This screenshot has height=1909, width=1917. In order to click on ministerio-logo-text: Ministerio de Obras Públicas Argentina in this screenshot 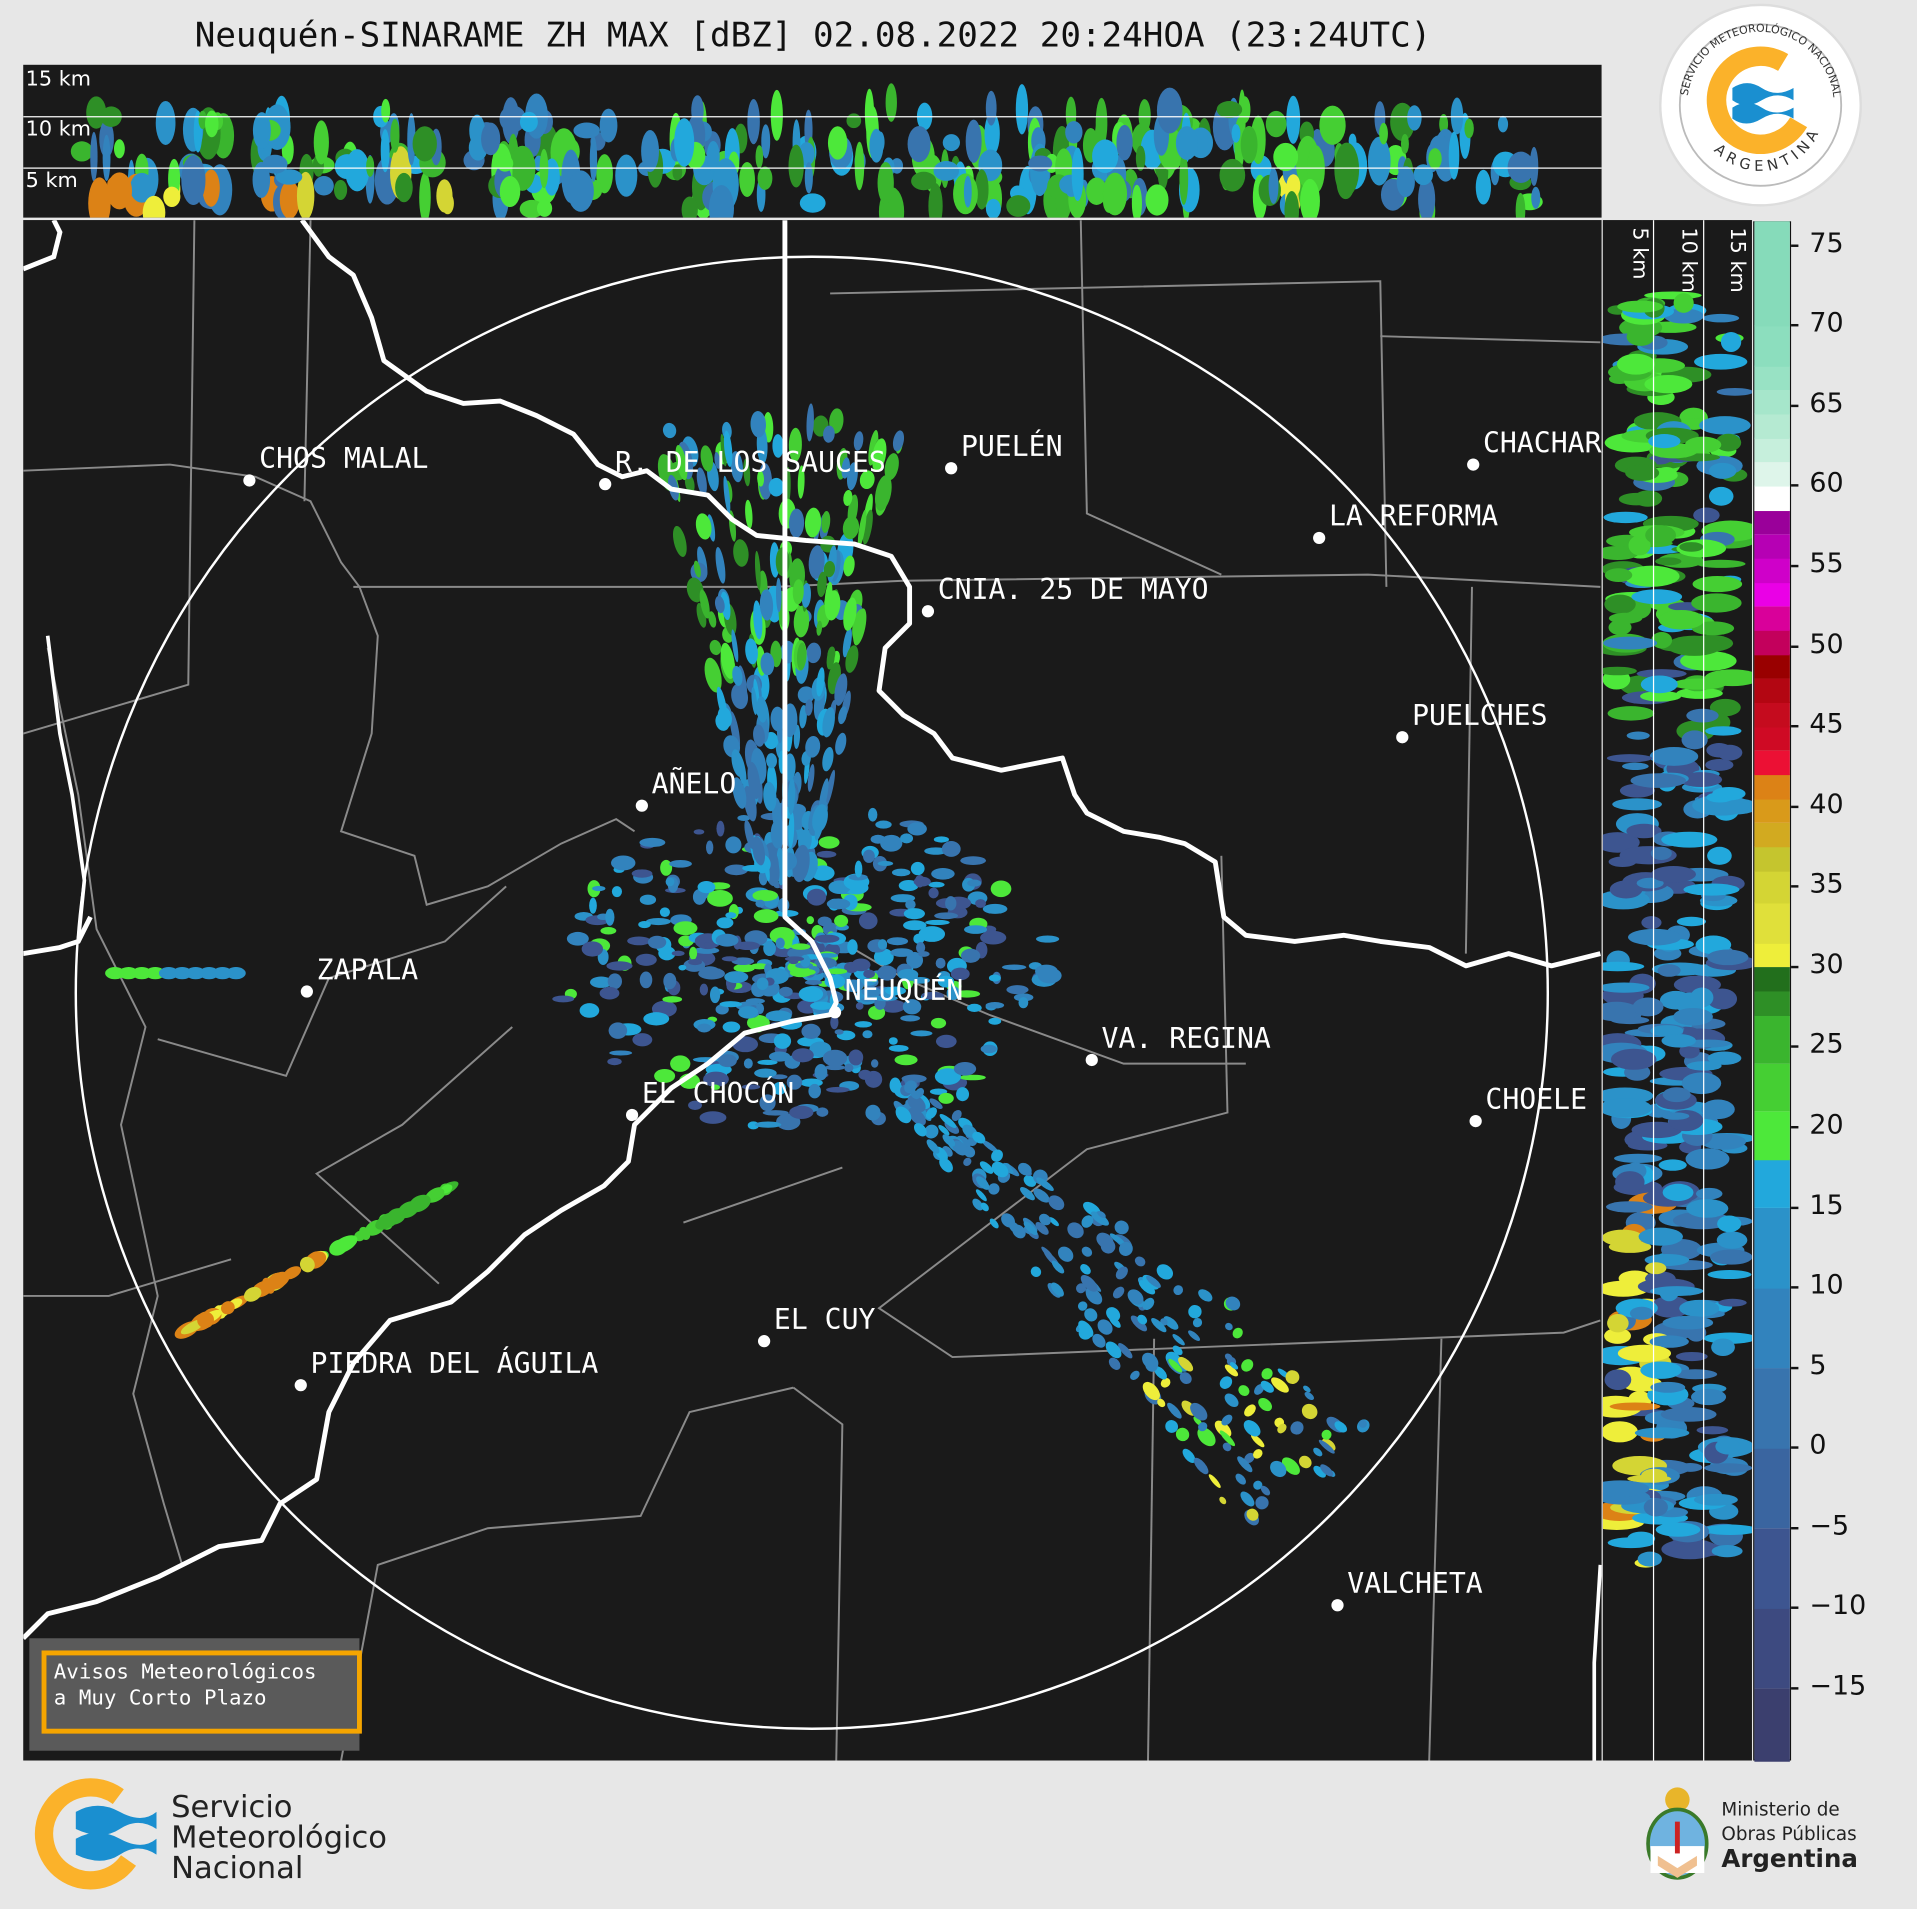, I will do `click(1789, 1835)`.